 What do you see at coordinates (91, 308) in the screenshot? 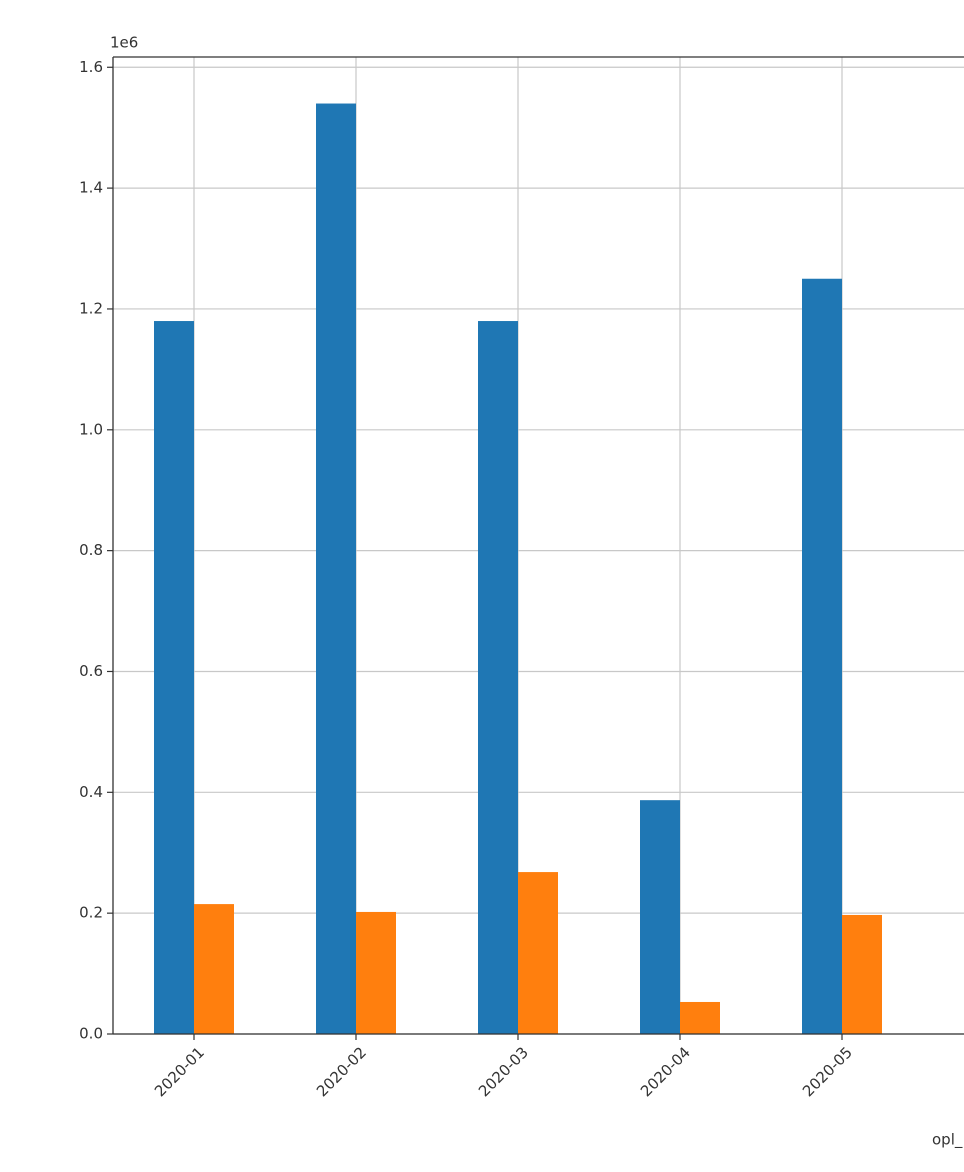
I see `y-tick-label: 1.2` at bounding box center [91, 308].